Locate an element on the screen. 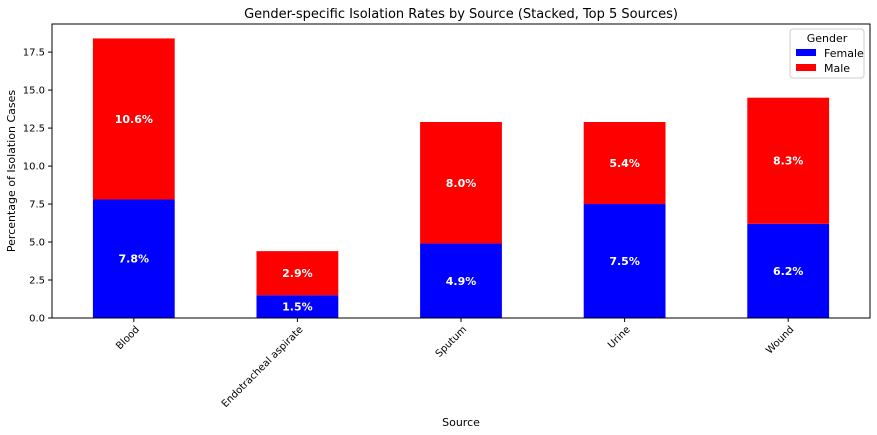  bar-label-female-4: 6.2% is located at coordinates (788, 271).